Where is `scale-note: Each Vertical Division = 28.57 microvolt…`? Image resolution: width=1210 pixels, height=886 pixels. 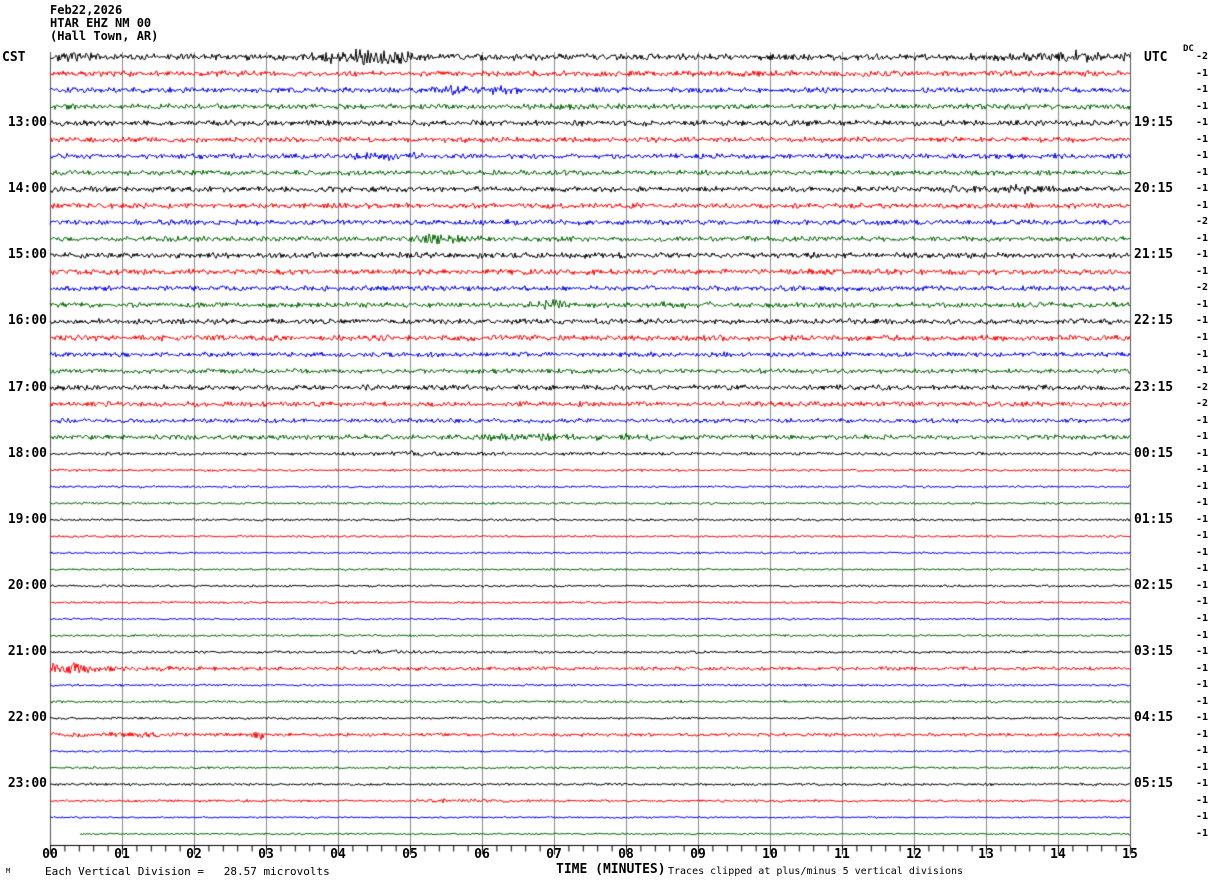
scale-note: Each Vertical Division = 28.57 microvolt… is located at coordinates (187, 871).